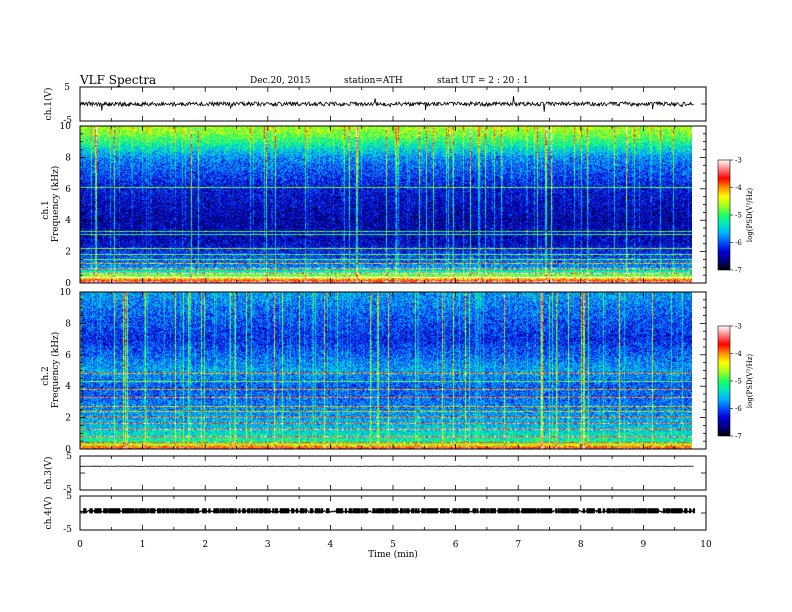 The height and width of the screenshot is (612, 792). I want to click on ch2-colorbar-ticks: -3 -4 -5 -6 -7, so click(736, 382).